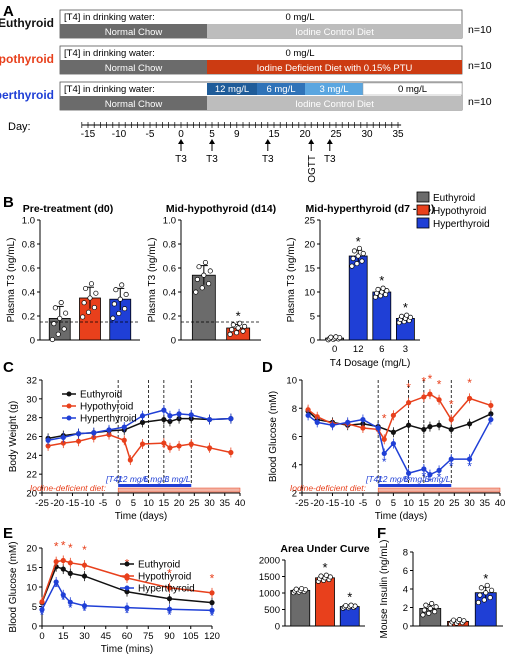  Describe the element at coordinates (164, 577) in the screenshot. I see `legend-label: Hypothyroid` at that location.